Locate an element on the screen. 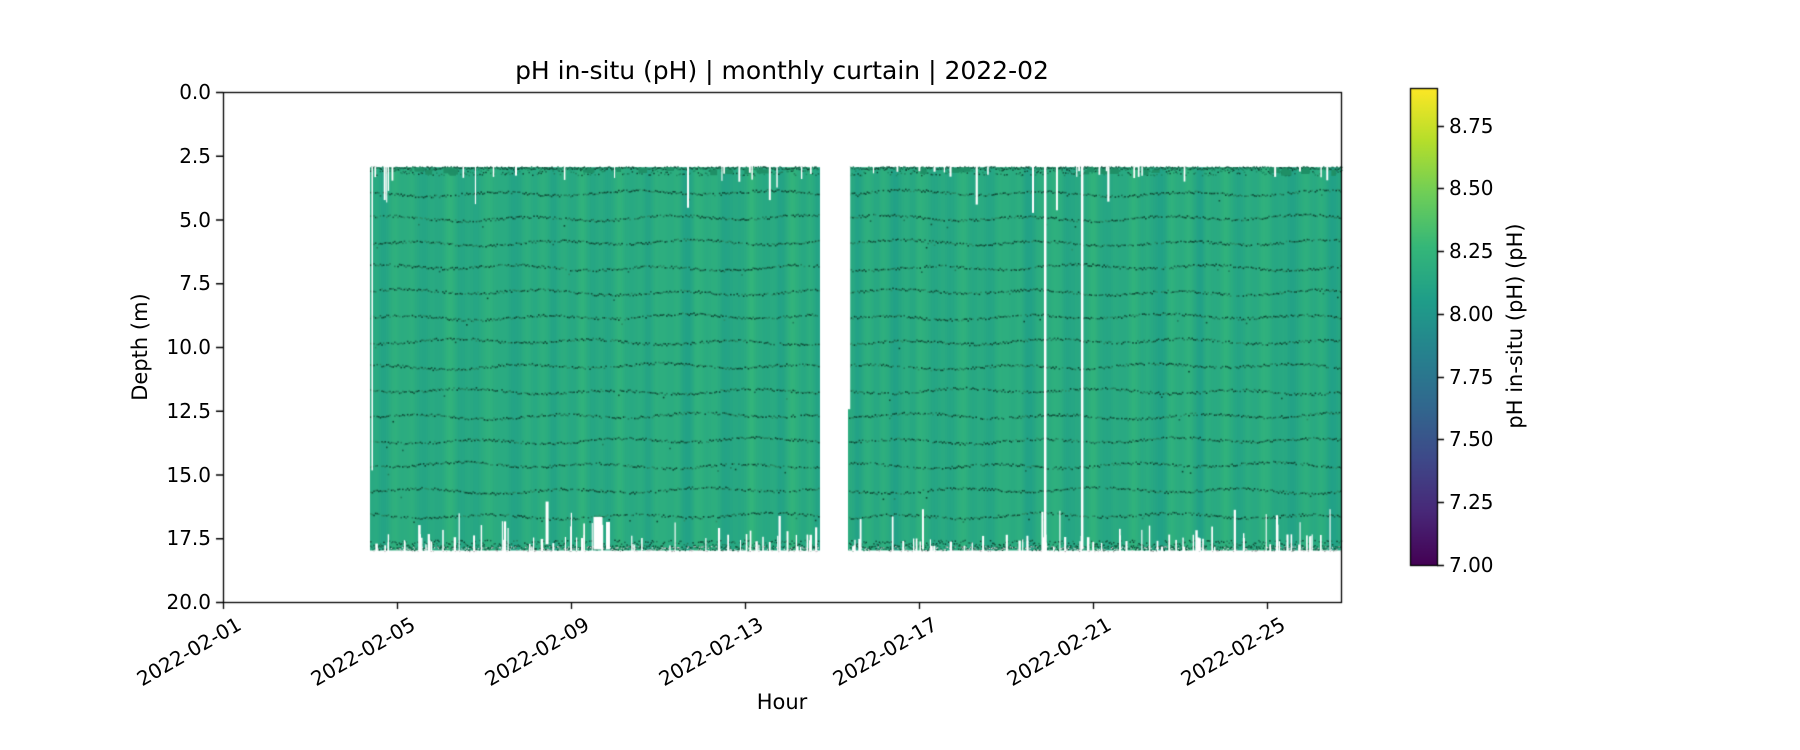 The image size is (1800, 750). y-tick-label: 12.5 is located at coordinates (188, 410).